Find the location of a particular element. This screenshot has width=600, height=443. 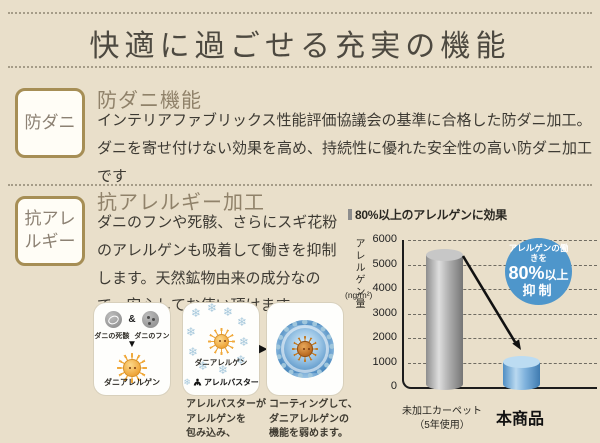

coated-allergen-icon is located at coordinates (305, 349).